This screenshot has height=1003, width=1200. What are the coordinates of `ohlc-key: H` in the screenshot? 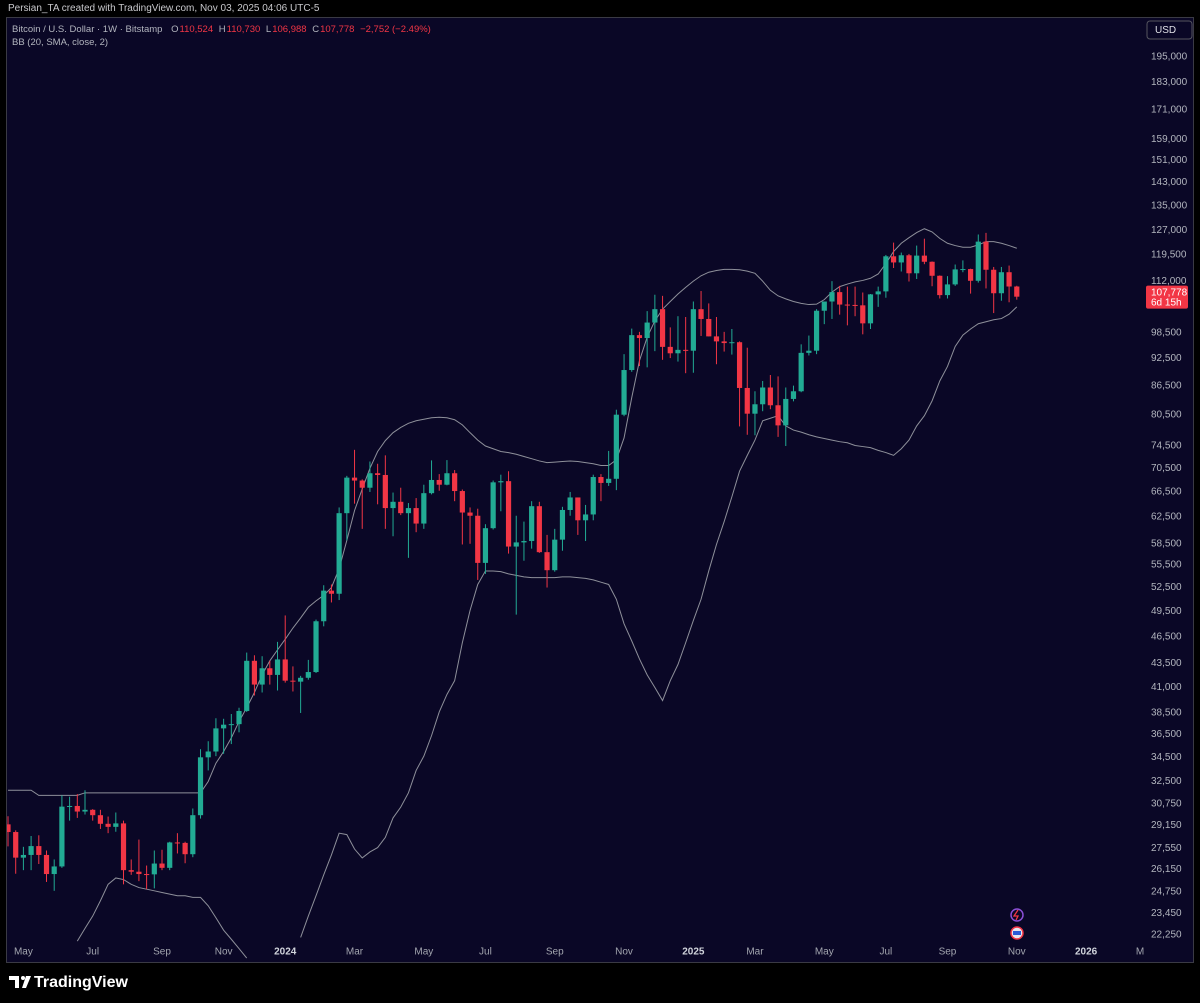 It's located at (222, 29).